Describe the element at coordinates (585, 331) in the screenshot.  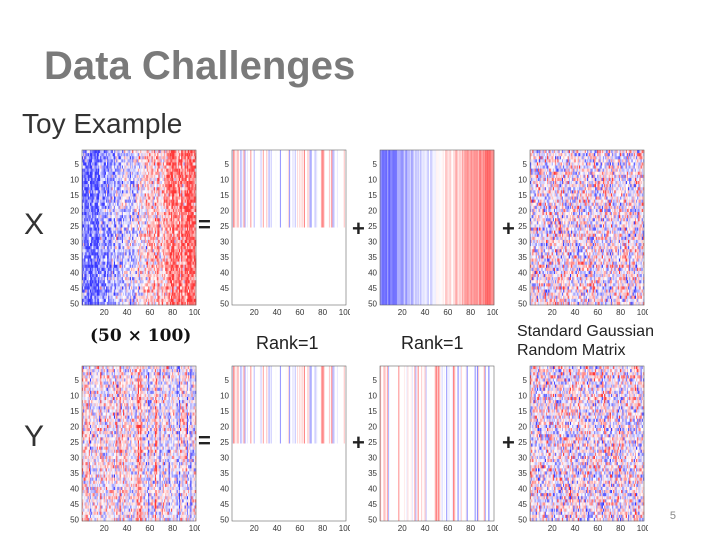
I see `noise-caption-line1: Standard Gaussian` at that location.